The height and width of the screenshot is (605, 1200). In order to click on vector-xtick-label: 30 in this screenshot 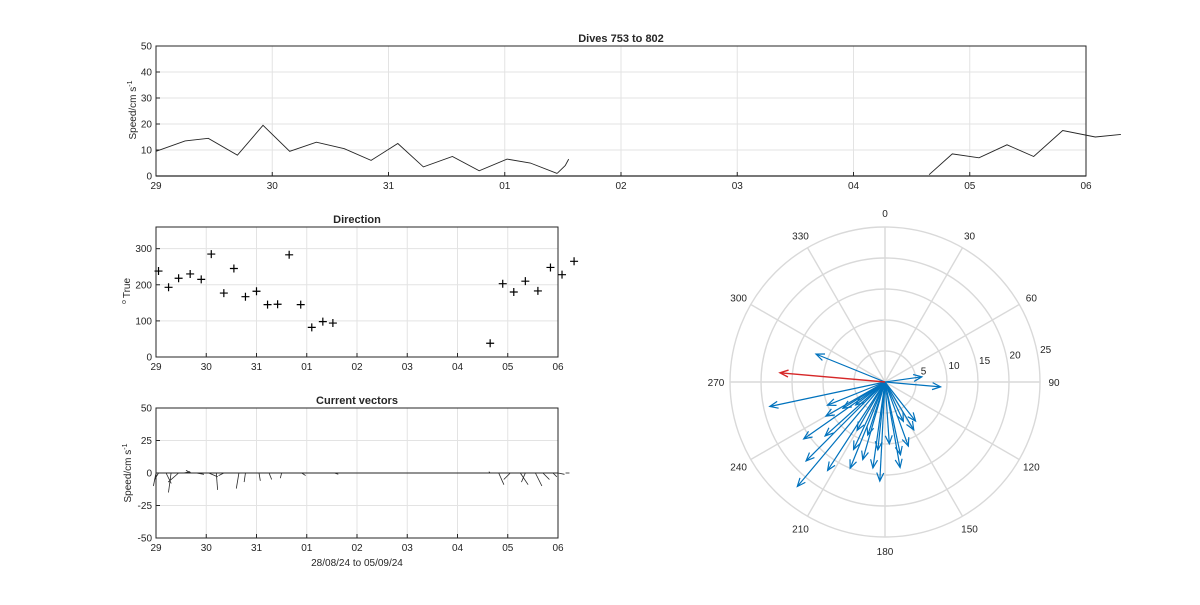, I will do `click(207, 548)`.